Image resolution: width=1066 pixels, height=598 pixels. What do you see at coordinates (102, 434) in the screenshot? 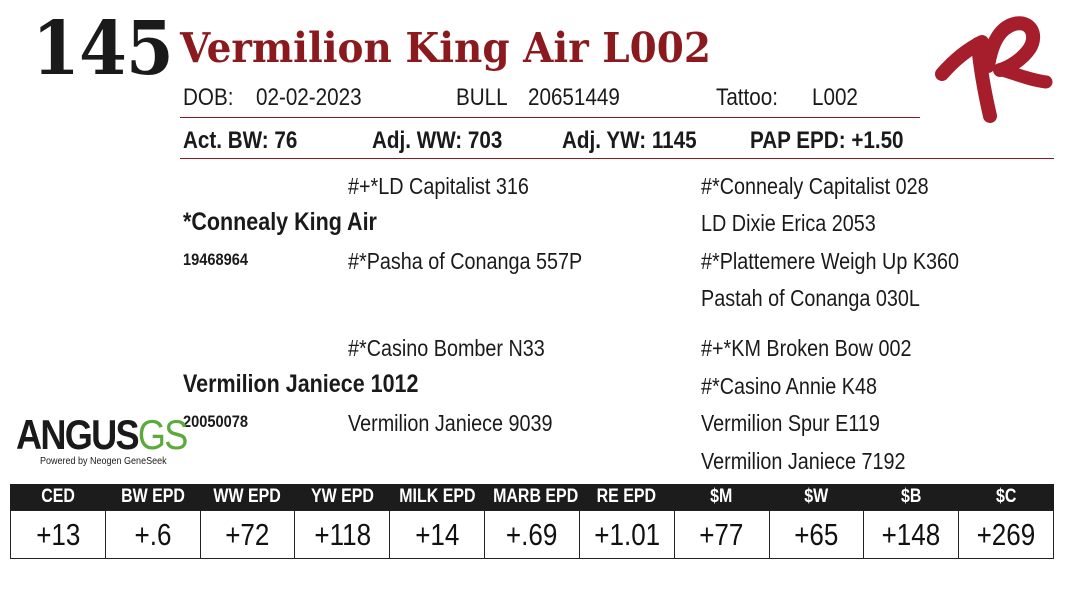
I see `angus-logo-text: ANGUSGS` at bounding box center [102, 434].